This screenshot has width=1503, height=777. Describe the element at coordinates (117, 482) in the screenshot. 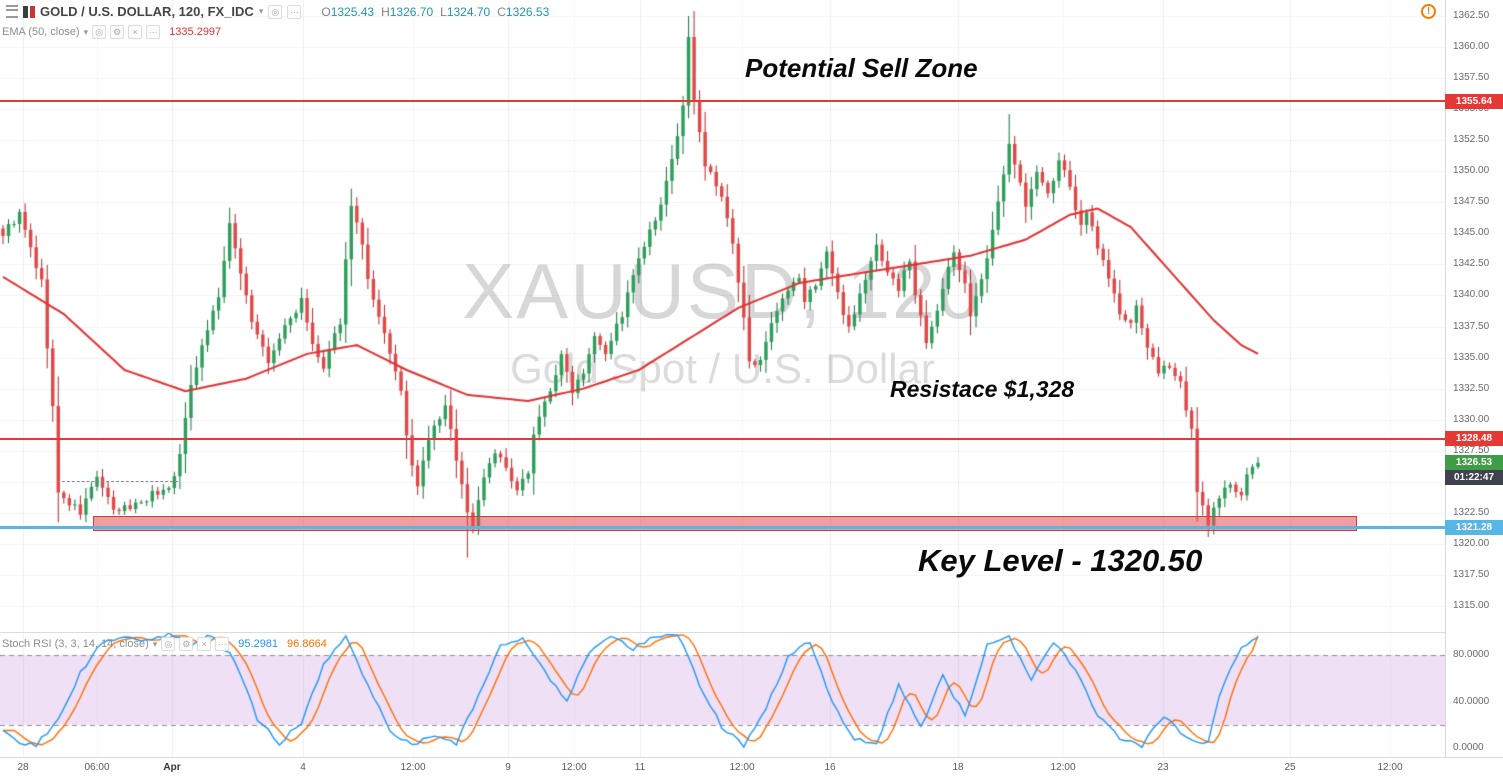

I see `dashed-price-segment` at that location.